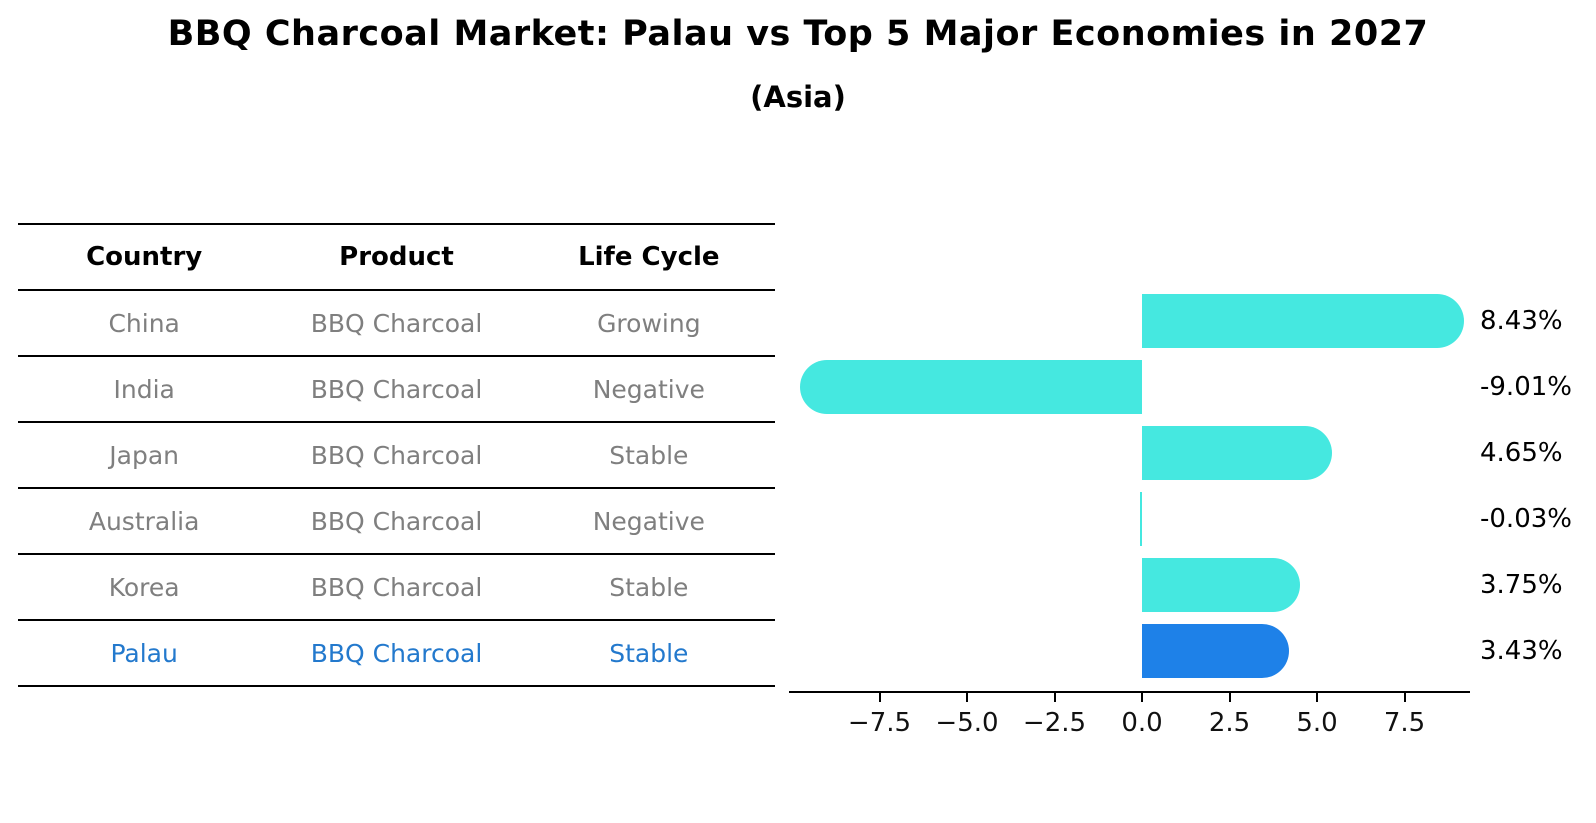  I want to click on bar-china, so click(1303, 321).